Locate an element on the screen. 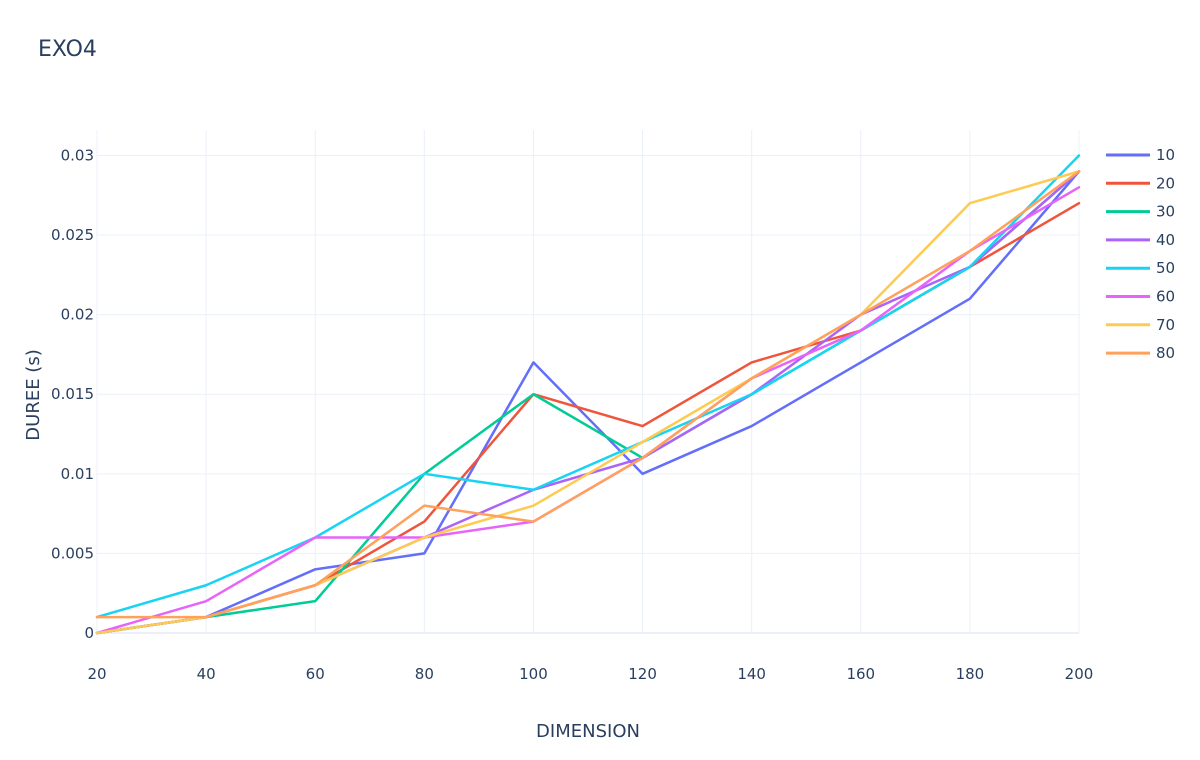  x-tick-label: 100 is located at coordinates (533, 674).